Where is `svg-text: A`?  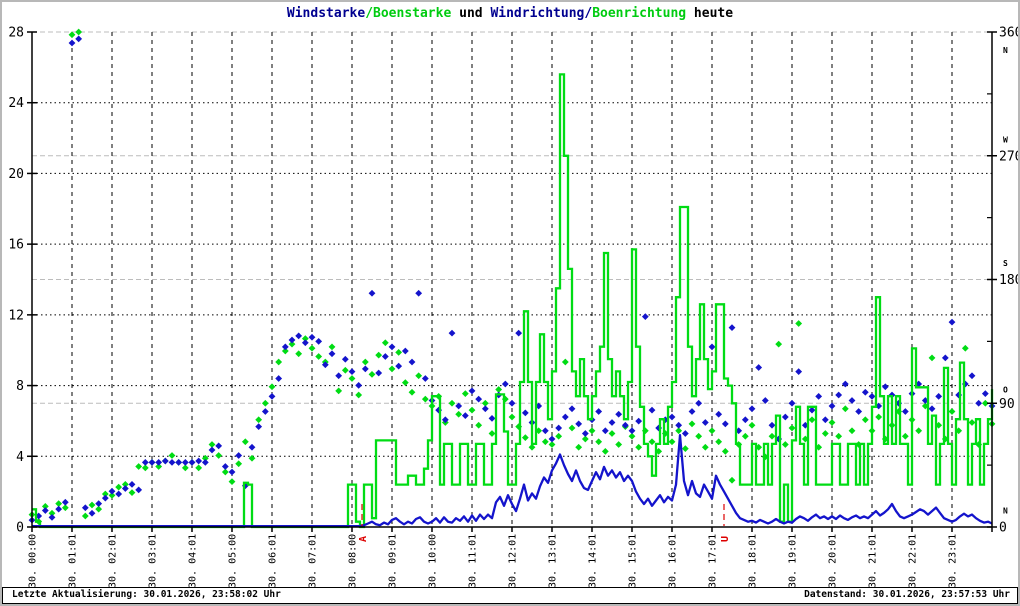
svg-text: A is located at coordinates (363, 539).